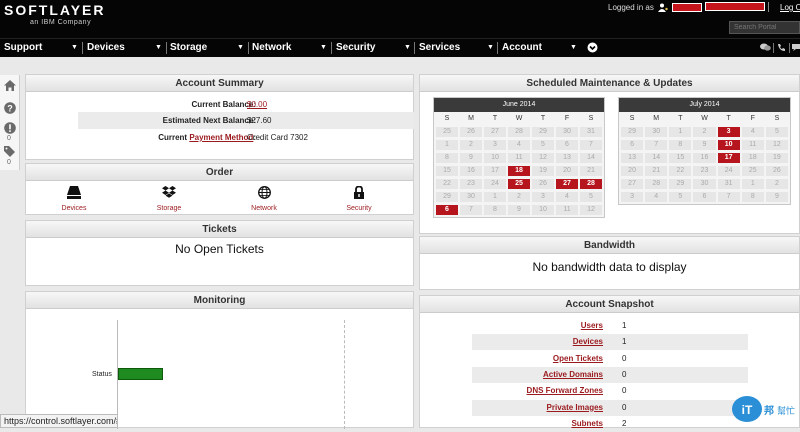 Image resolution: width=800 pixels, height=432 pixels. What do you see at coordinates (591, 184) in the screenshot?
I see `calendar-day-maintenance: 28` at bounding box center [591, 184].